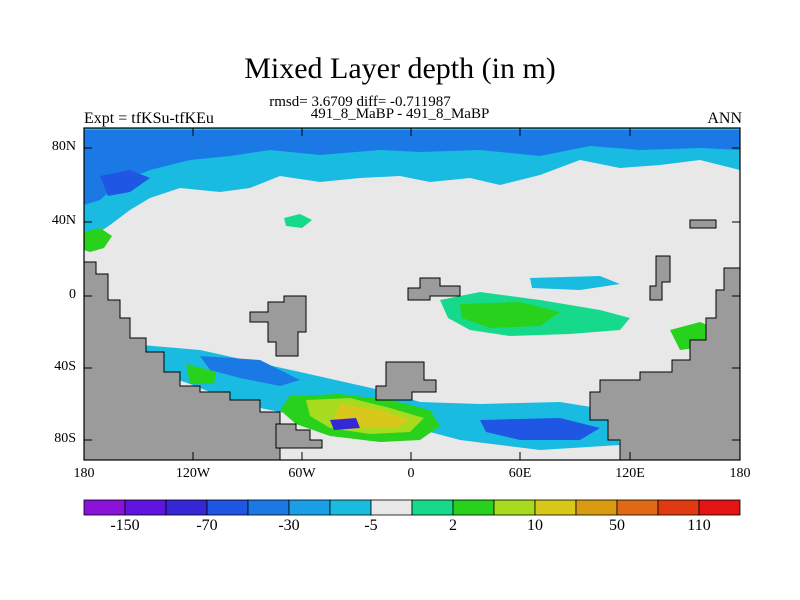 The image size is (800, 600). I want to click on southern-ocean-deep-neg, so click(345, 424).